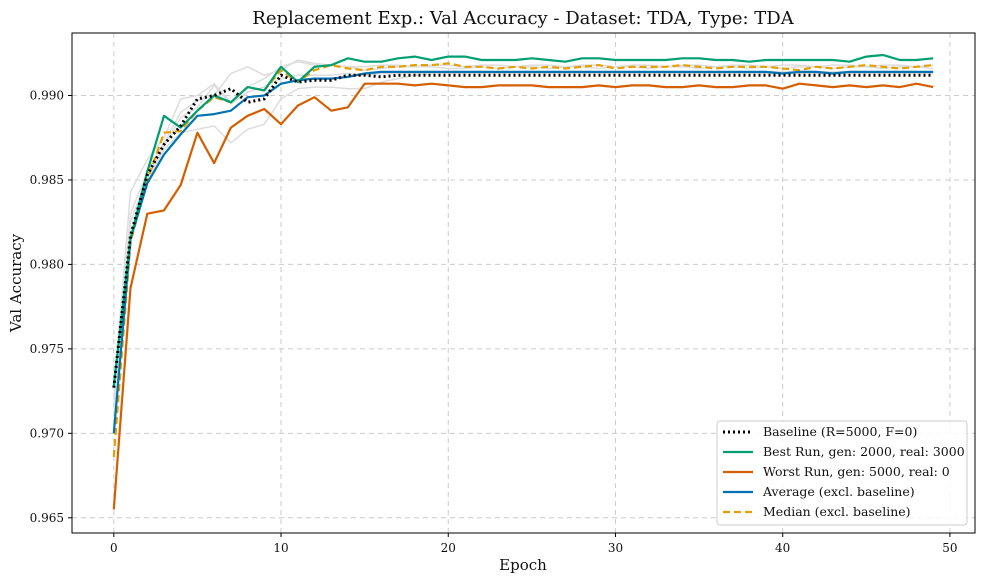 This screenshot has width=984, height=584. I want to click on y-tick-label: 0.975, so click(47, 349).